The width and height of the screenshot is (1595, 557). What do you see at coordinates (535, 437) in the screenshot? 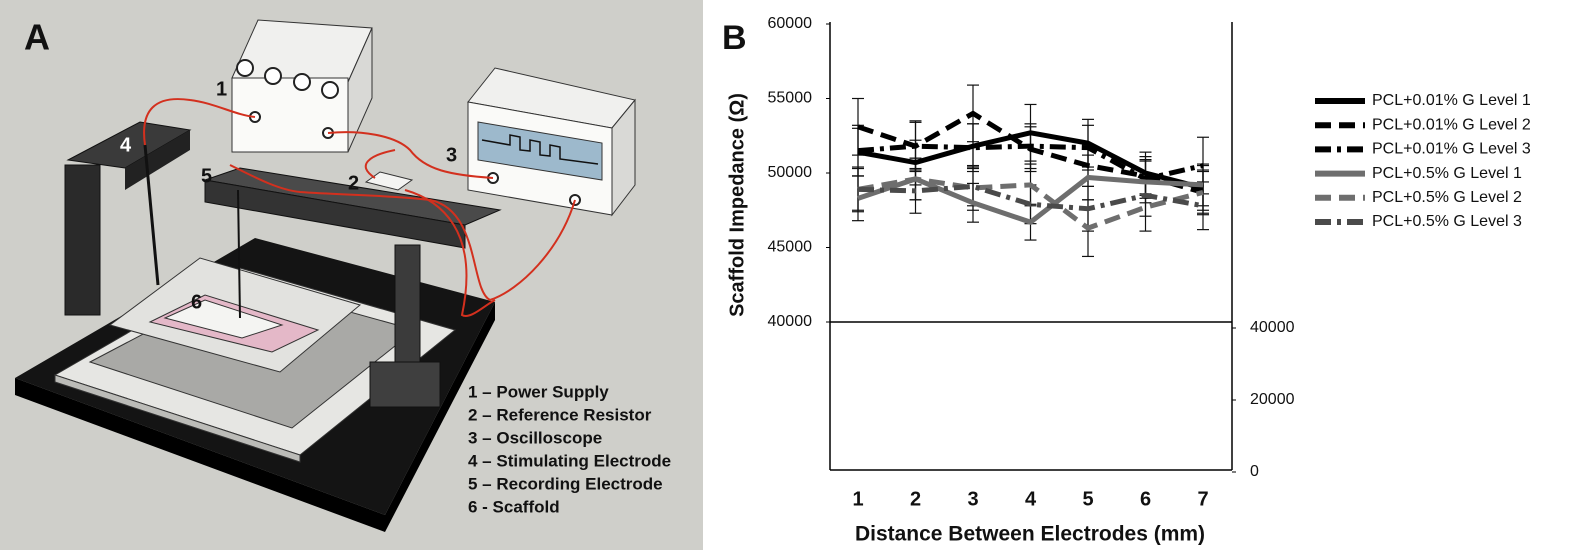
I see `legend-item: 3 – Oscilloscope` at bounding box center [535, 437].